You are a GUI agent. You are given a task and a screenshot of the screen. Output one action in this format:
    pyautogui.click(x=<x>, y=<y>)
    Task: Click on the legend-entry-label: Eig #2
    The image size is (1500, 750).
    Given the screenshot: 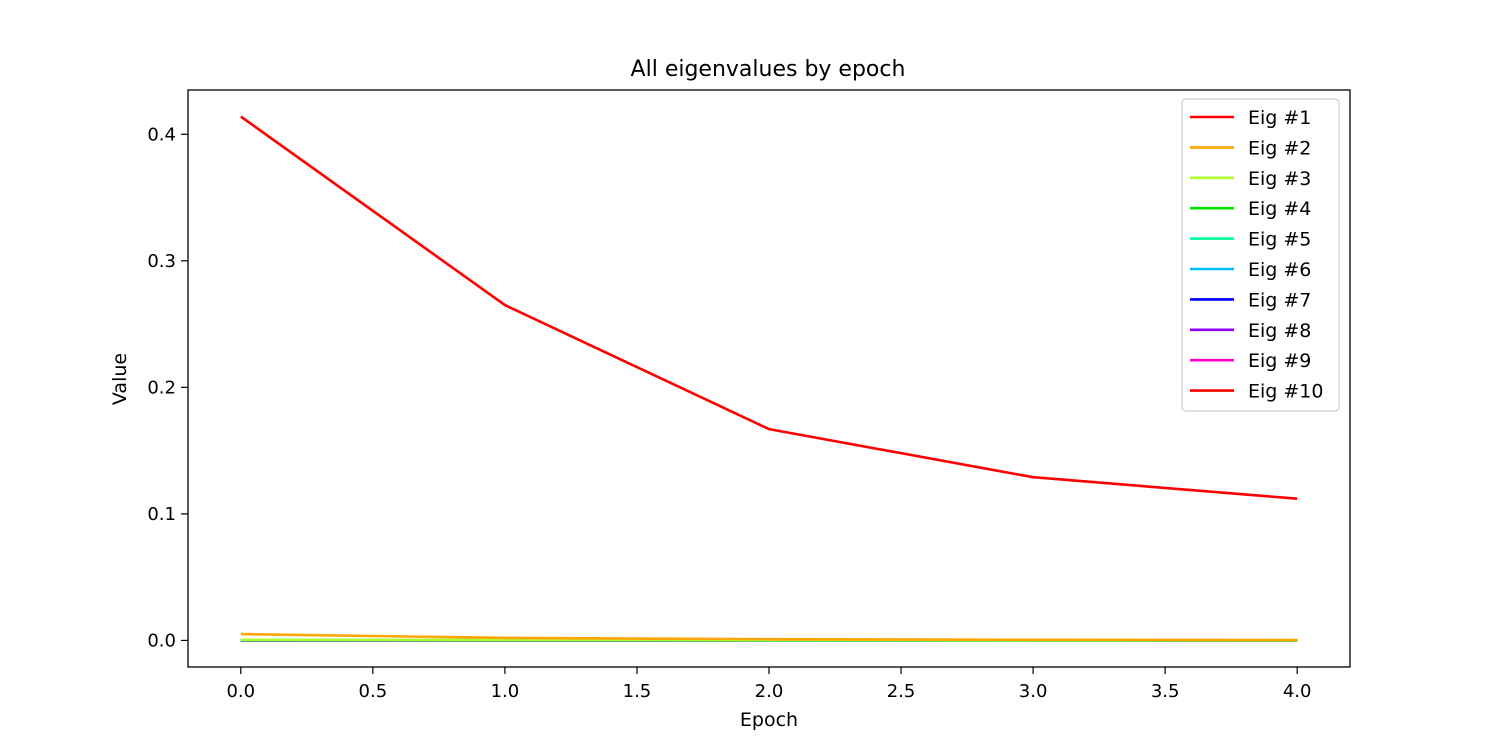 What is the action you would take?
    pyautogui.click(x=1279, y=148)
    